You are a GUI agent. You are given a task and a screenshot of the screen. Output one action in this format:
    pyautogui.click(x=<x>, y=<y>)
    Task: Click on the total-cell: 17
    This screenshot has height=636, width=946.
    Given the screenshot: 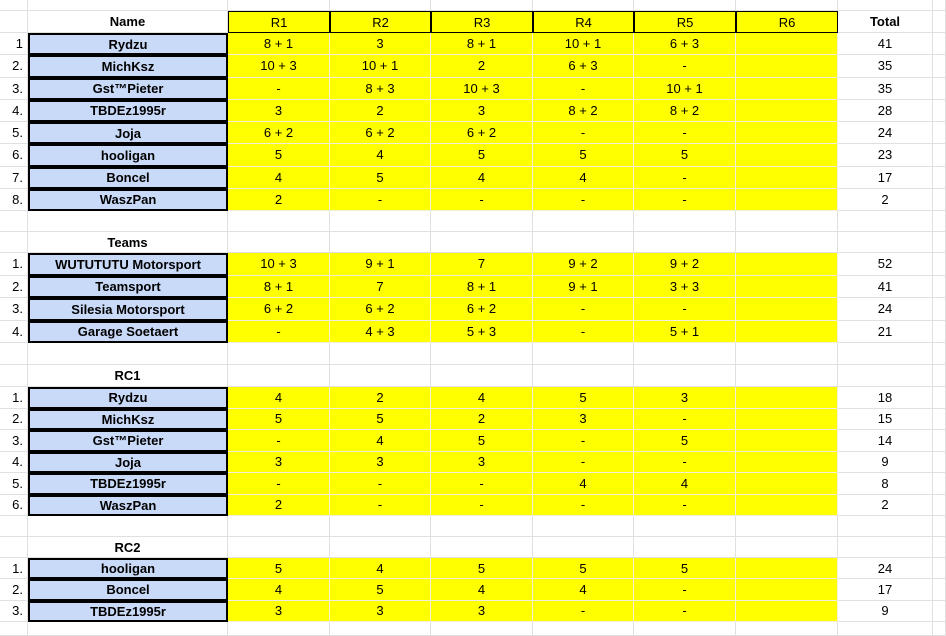 What is the action you would take?
    pyautogui.click(x=885, y=177)
    